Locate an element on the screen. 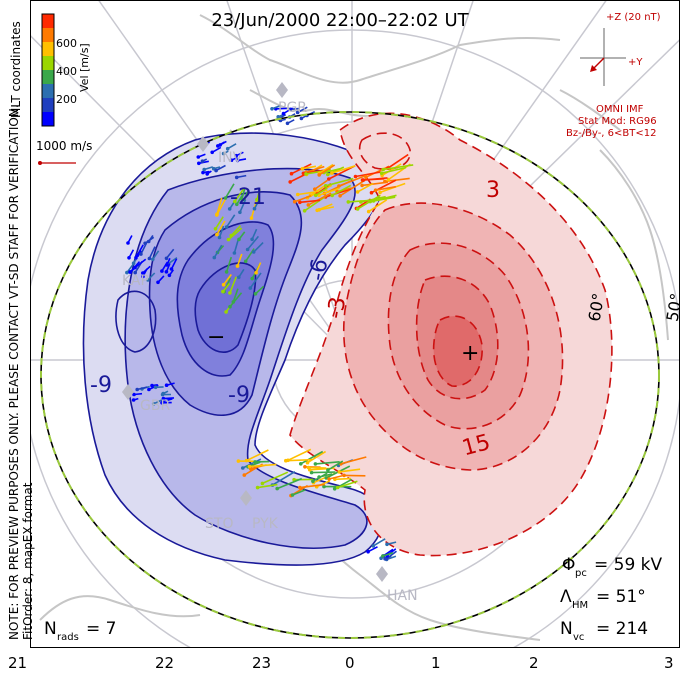  imf-source: OMNI IMF is located at coordinates (620, 109).